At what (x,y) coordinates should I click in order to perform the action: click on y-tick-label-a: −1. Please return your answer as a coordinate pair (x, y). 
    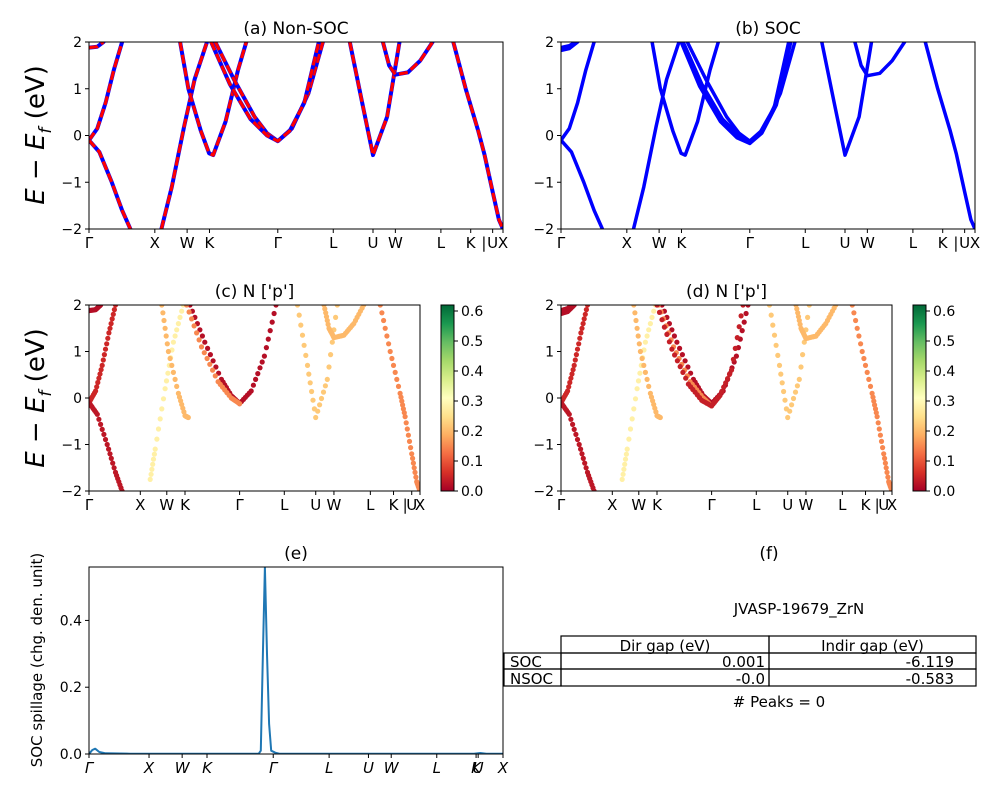
    Looking at the image, I should click on (71, 183).